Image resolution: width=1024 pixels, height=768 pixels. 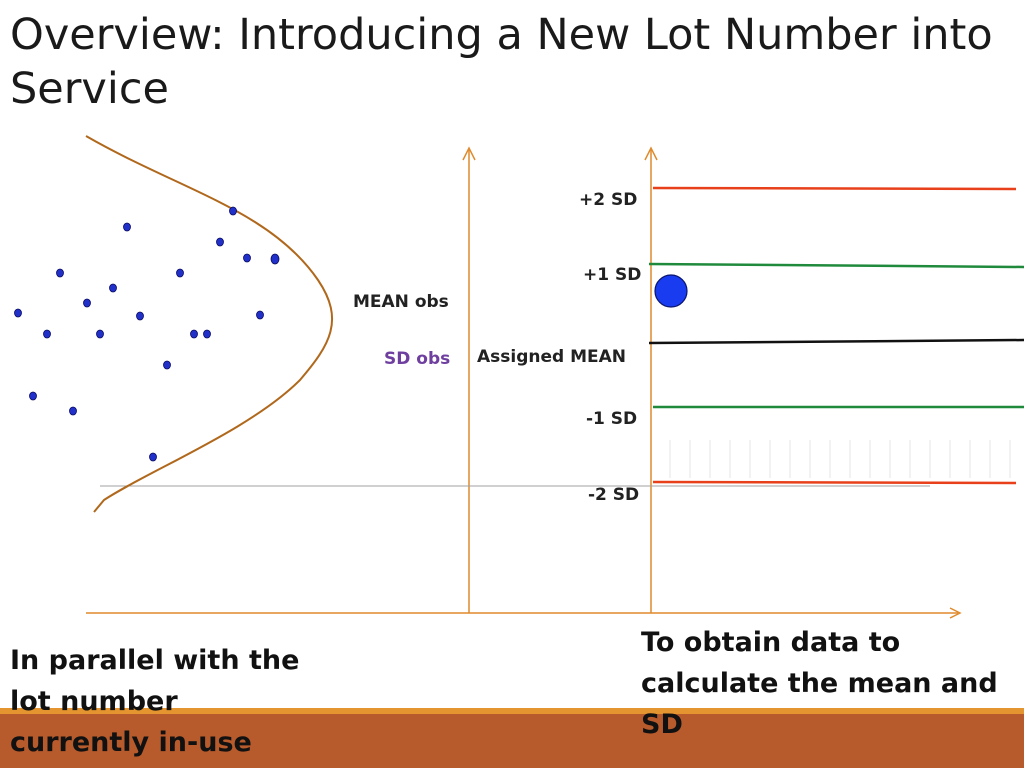 I want to click on assigned-mean-line, so click(x=836, y=341).